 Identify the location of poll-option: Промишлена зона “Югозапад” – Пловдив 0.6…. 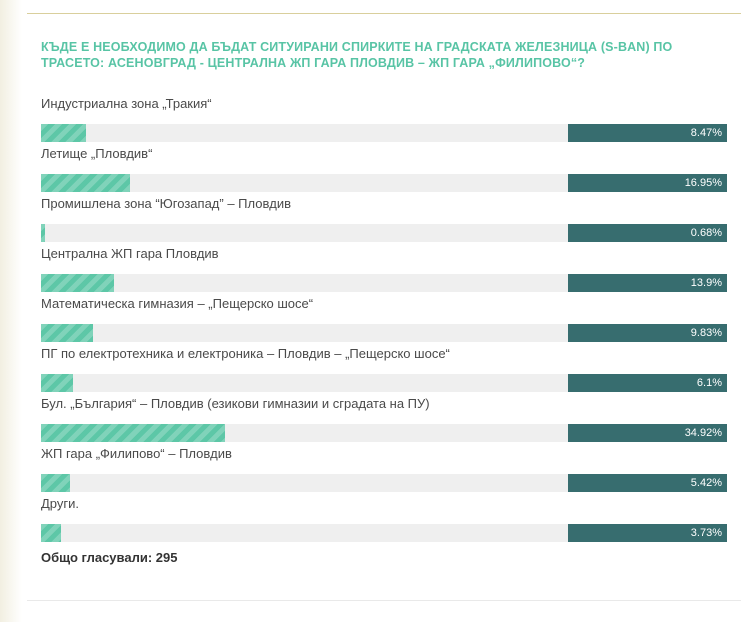
(384, 221).